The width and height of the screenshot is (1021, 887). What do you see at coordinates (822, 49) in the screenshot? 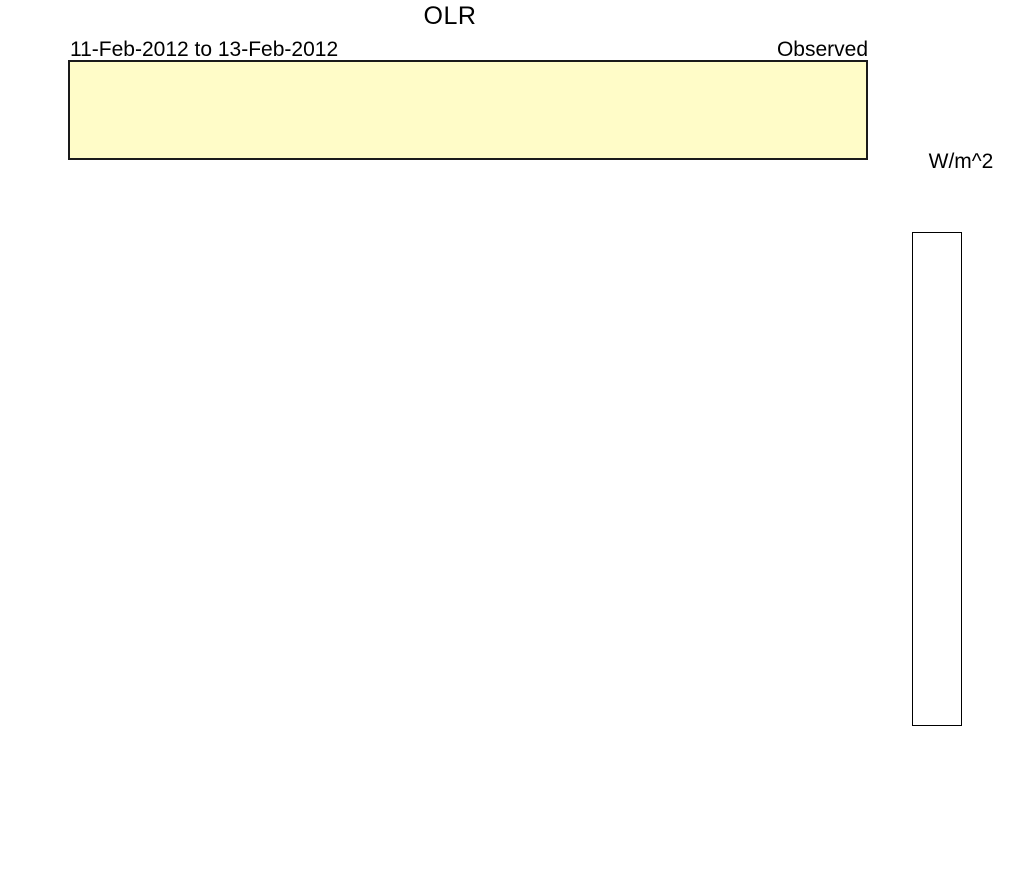
I see `panel-kind-label: Observed` at bounding box center [822, 49].